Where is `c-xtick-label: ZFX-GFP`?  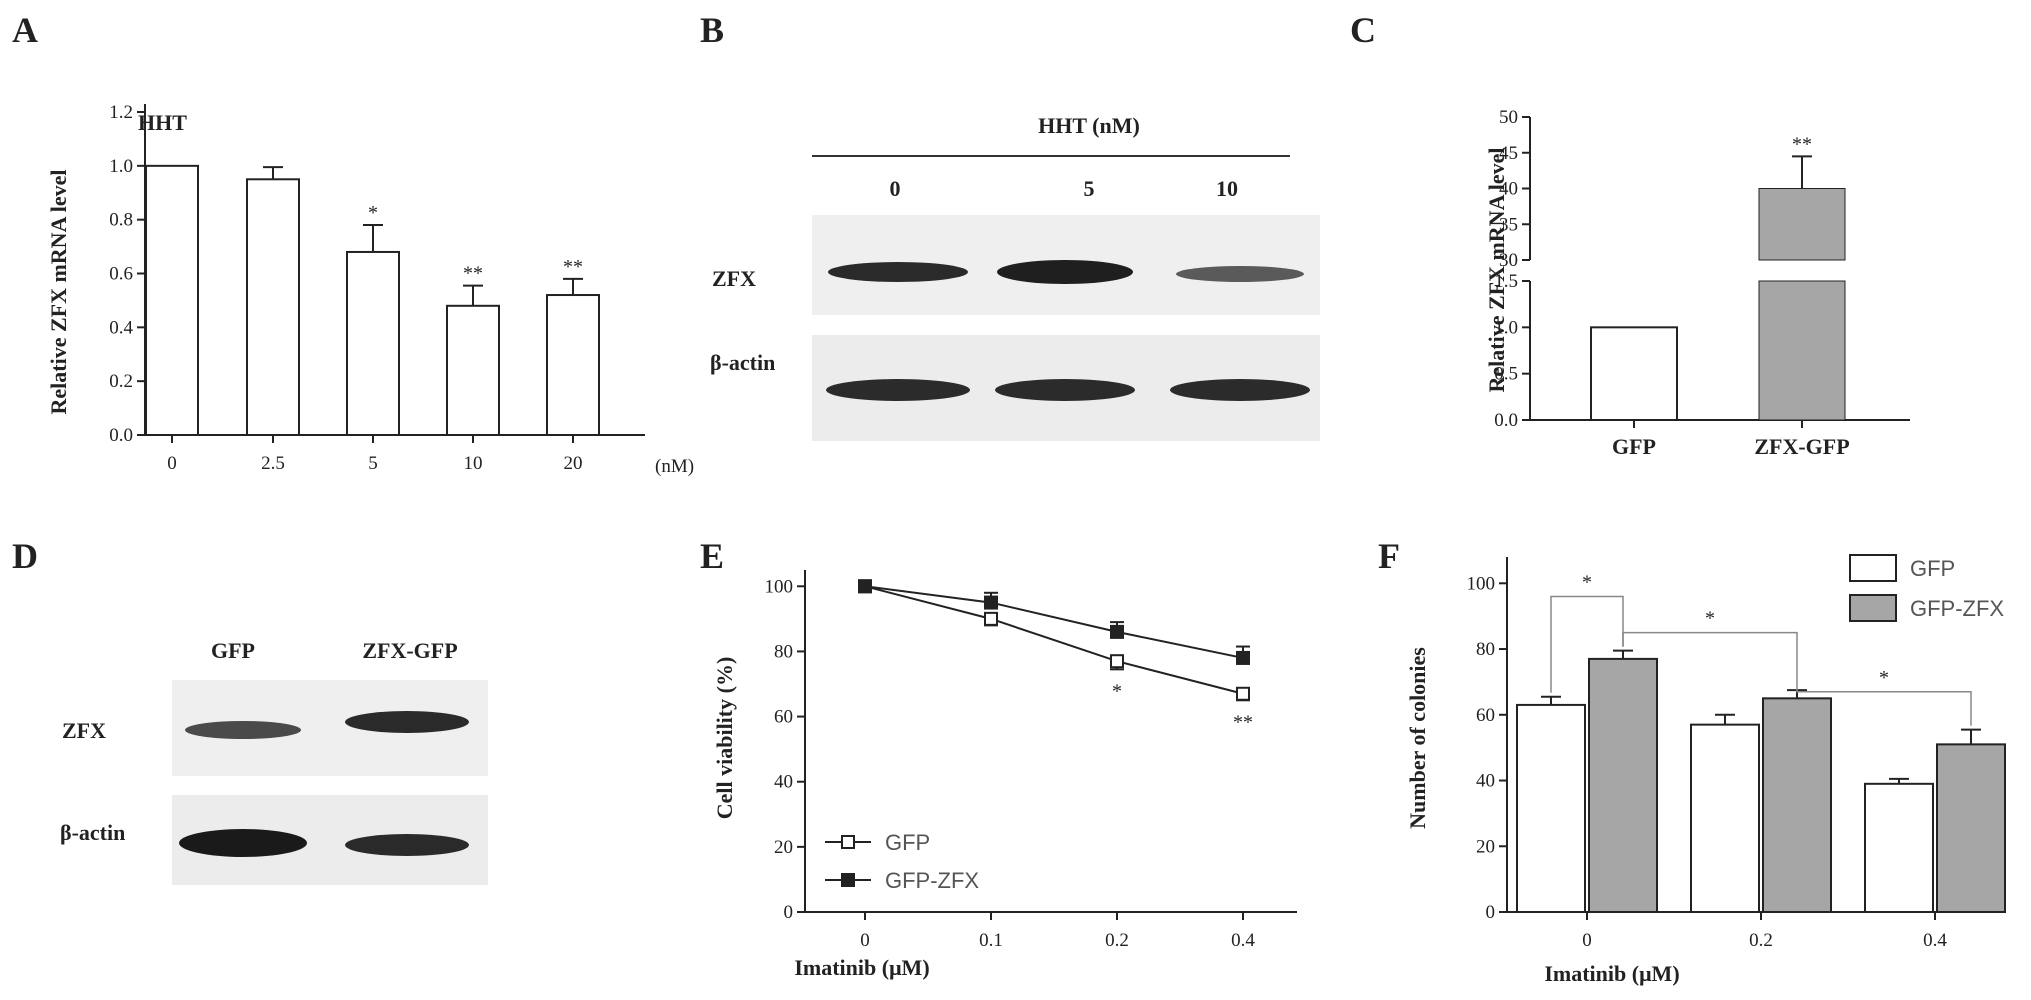
c-xtick-label: ZFX-GFP is located at coordinates (1801, 446).